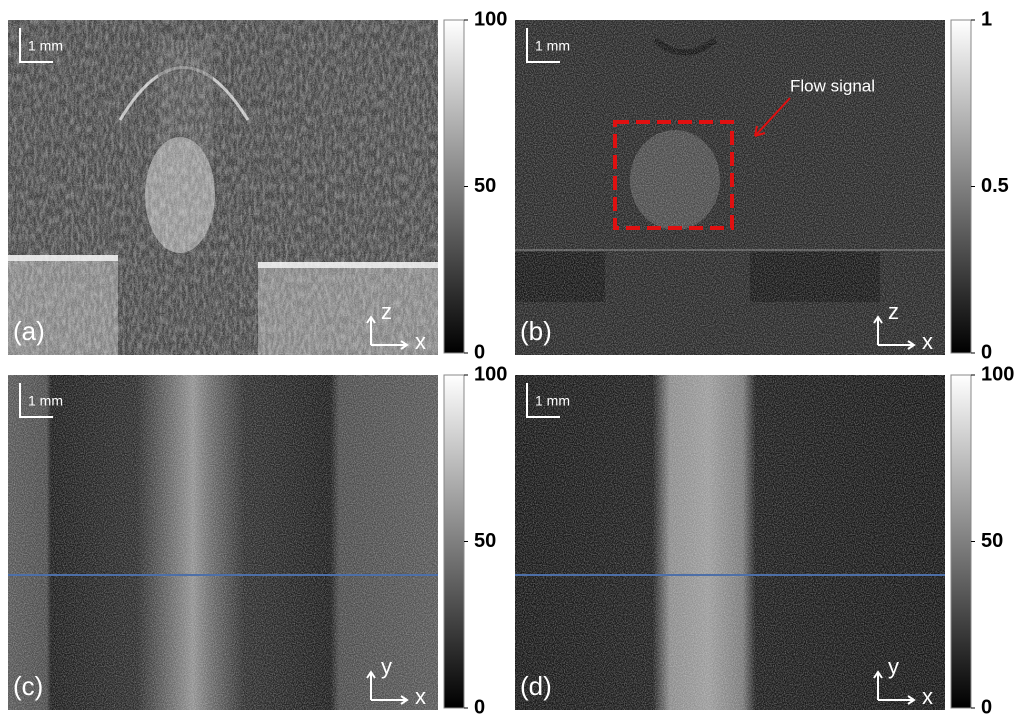 The height and width of the screenshot is (715, 1025). I want to click on panel-label: (d), so click(536, 686).